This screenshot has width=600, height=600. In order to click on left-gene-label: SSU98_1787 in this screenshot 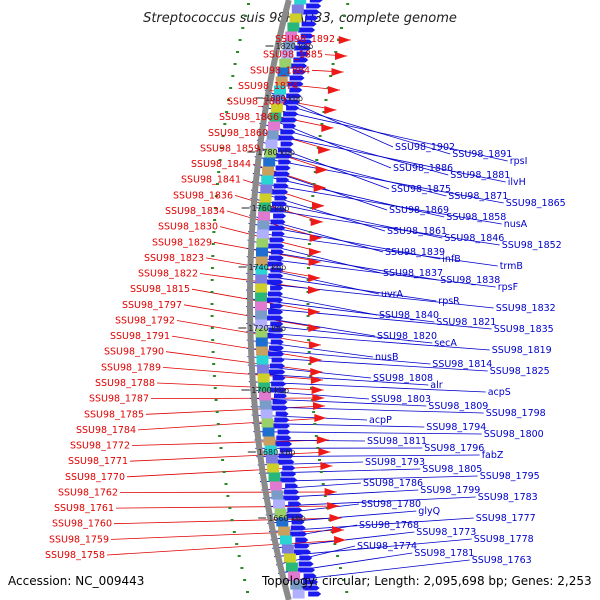, I will do `click(119, 399)`.